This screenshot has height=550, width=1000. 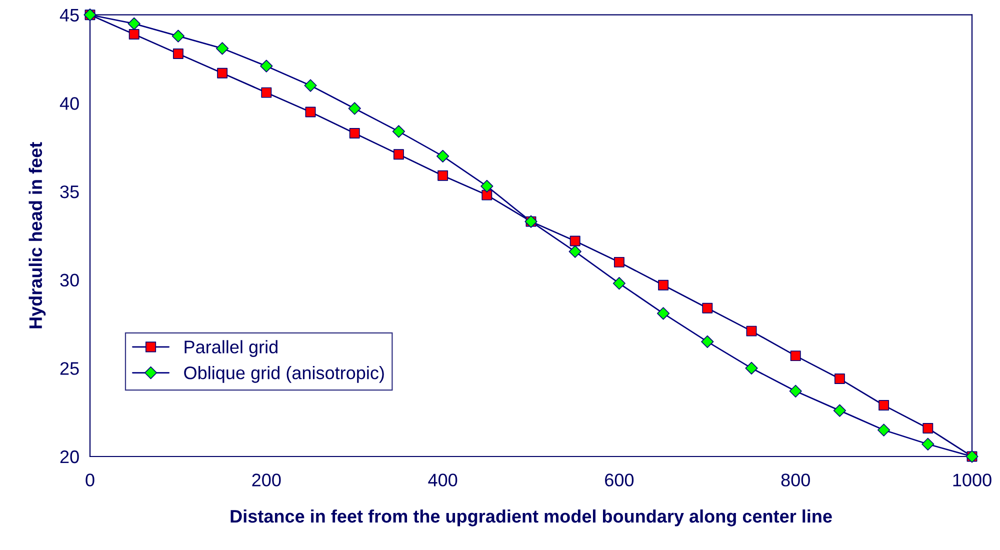 What do you see at coordinates (972, 480) in the screenshot?
I see `x-tick-label: 1000` at bounding box center [972, 480].